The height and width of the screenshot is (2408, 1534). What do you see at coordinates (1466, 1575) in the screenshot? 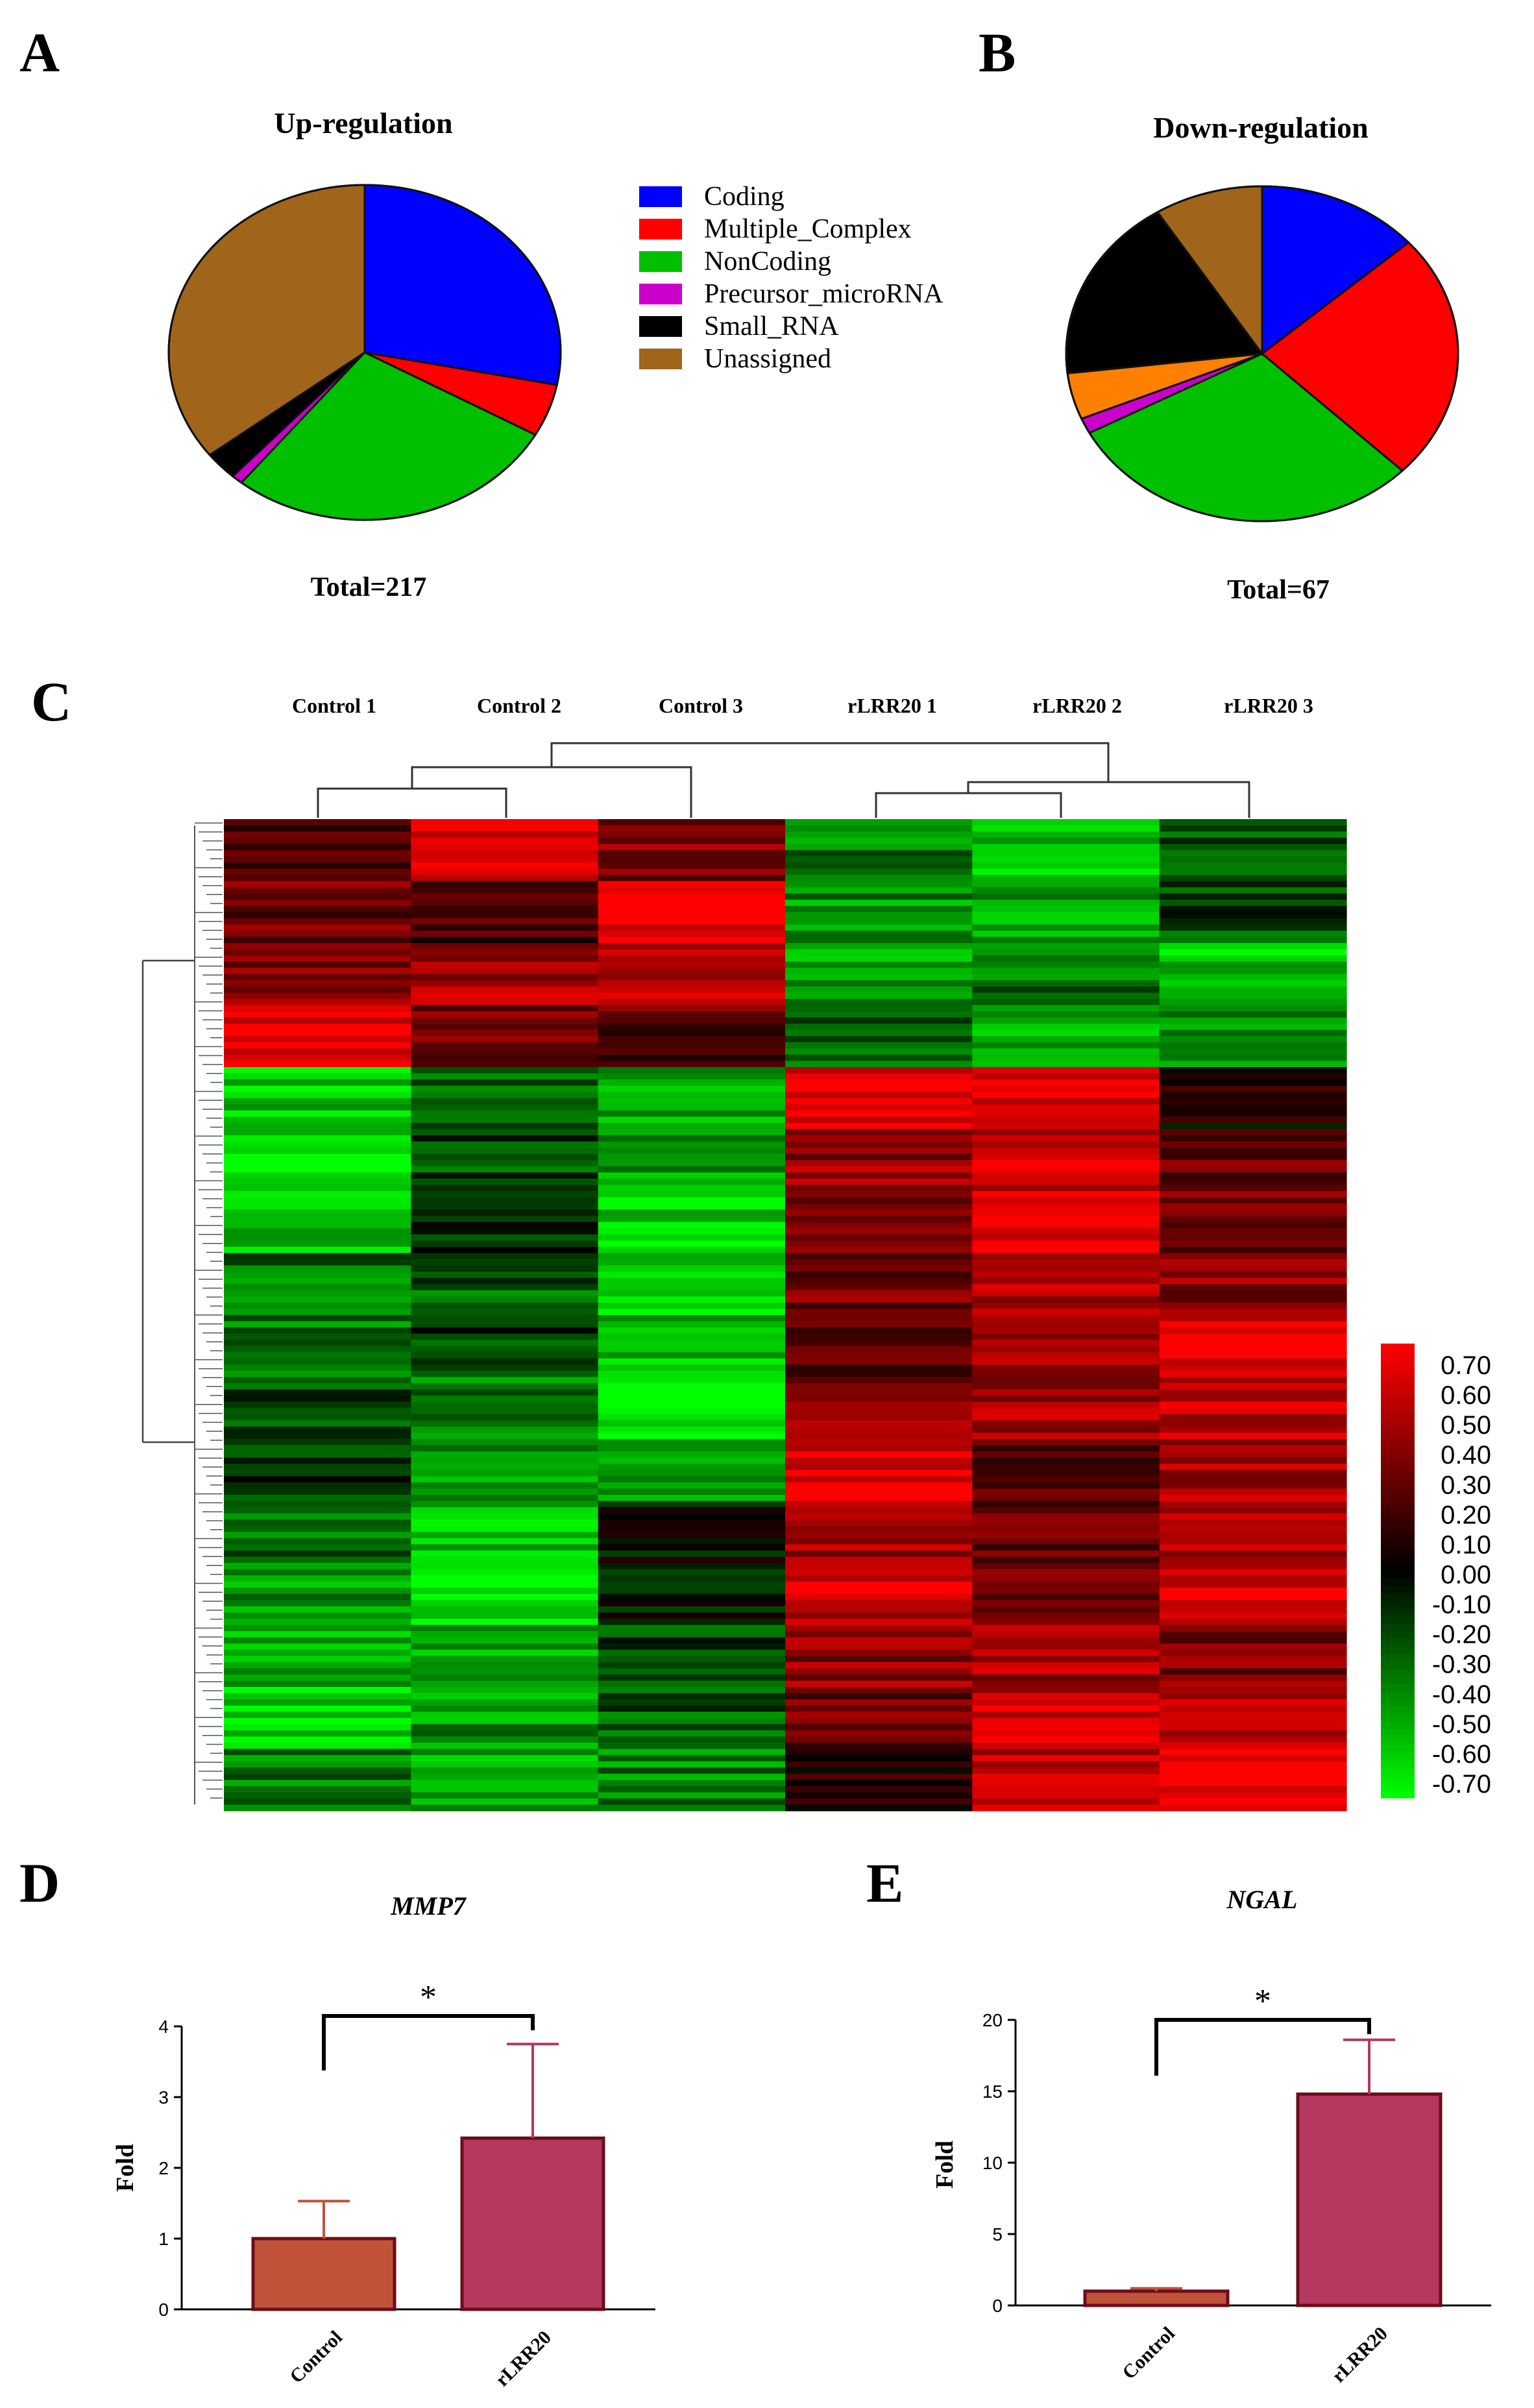
I see `color-scale-label: 0.00` at bounding box center [1466, 1575].